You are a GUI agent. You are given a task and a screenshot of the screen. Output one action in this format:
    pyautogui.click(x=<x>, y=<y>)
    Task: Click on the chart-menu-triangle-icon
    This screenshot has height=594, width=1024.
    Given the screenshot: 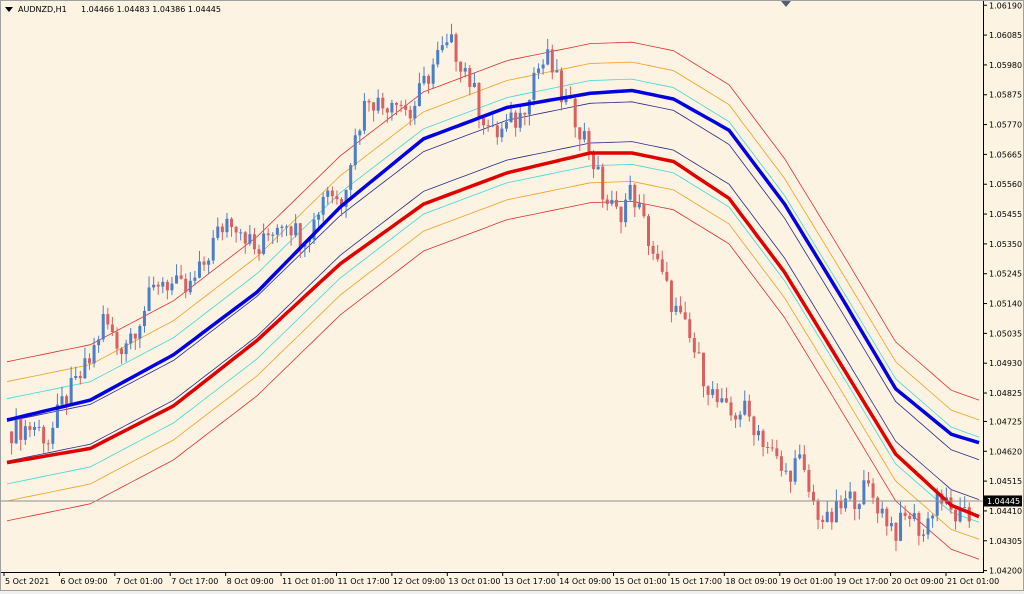 What is the action you would take?
    pyautogui.click(x=9, y=9)
    